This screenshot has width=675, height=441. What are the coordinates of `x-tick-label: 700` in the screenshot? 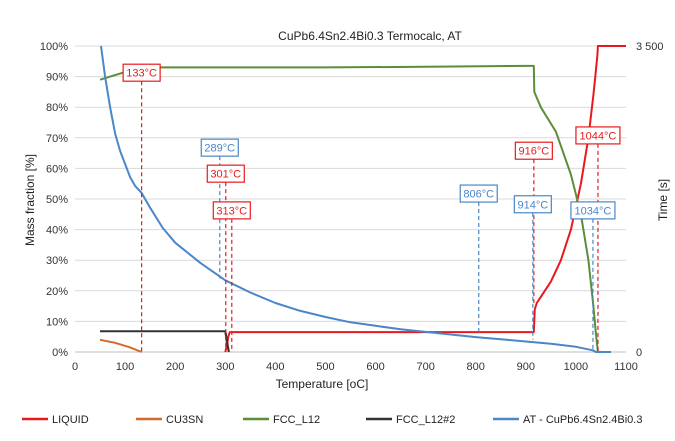 It's located at (425, 367).